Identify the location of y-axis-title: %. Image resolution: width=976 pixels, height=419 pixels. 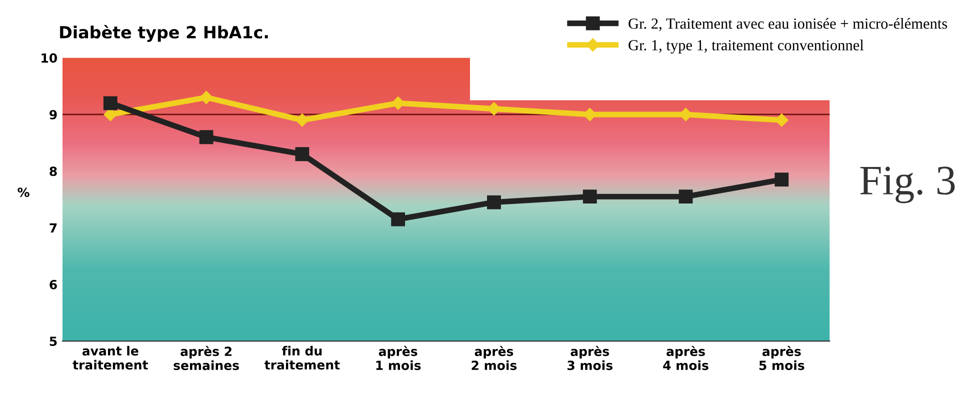
(24, 193).